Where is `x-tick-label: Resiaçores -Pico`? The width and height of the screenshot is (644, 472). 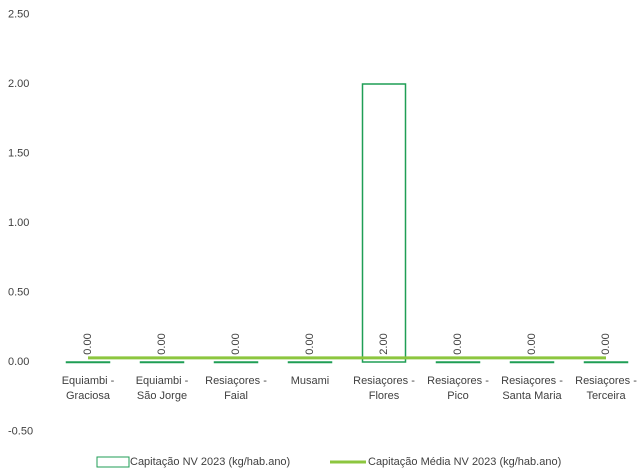
x-tick-label: Resiaçores -Pico is located at coordinates (458, 388).